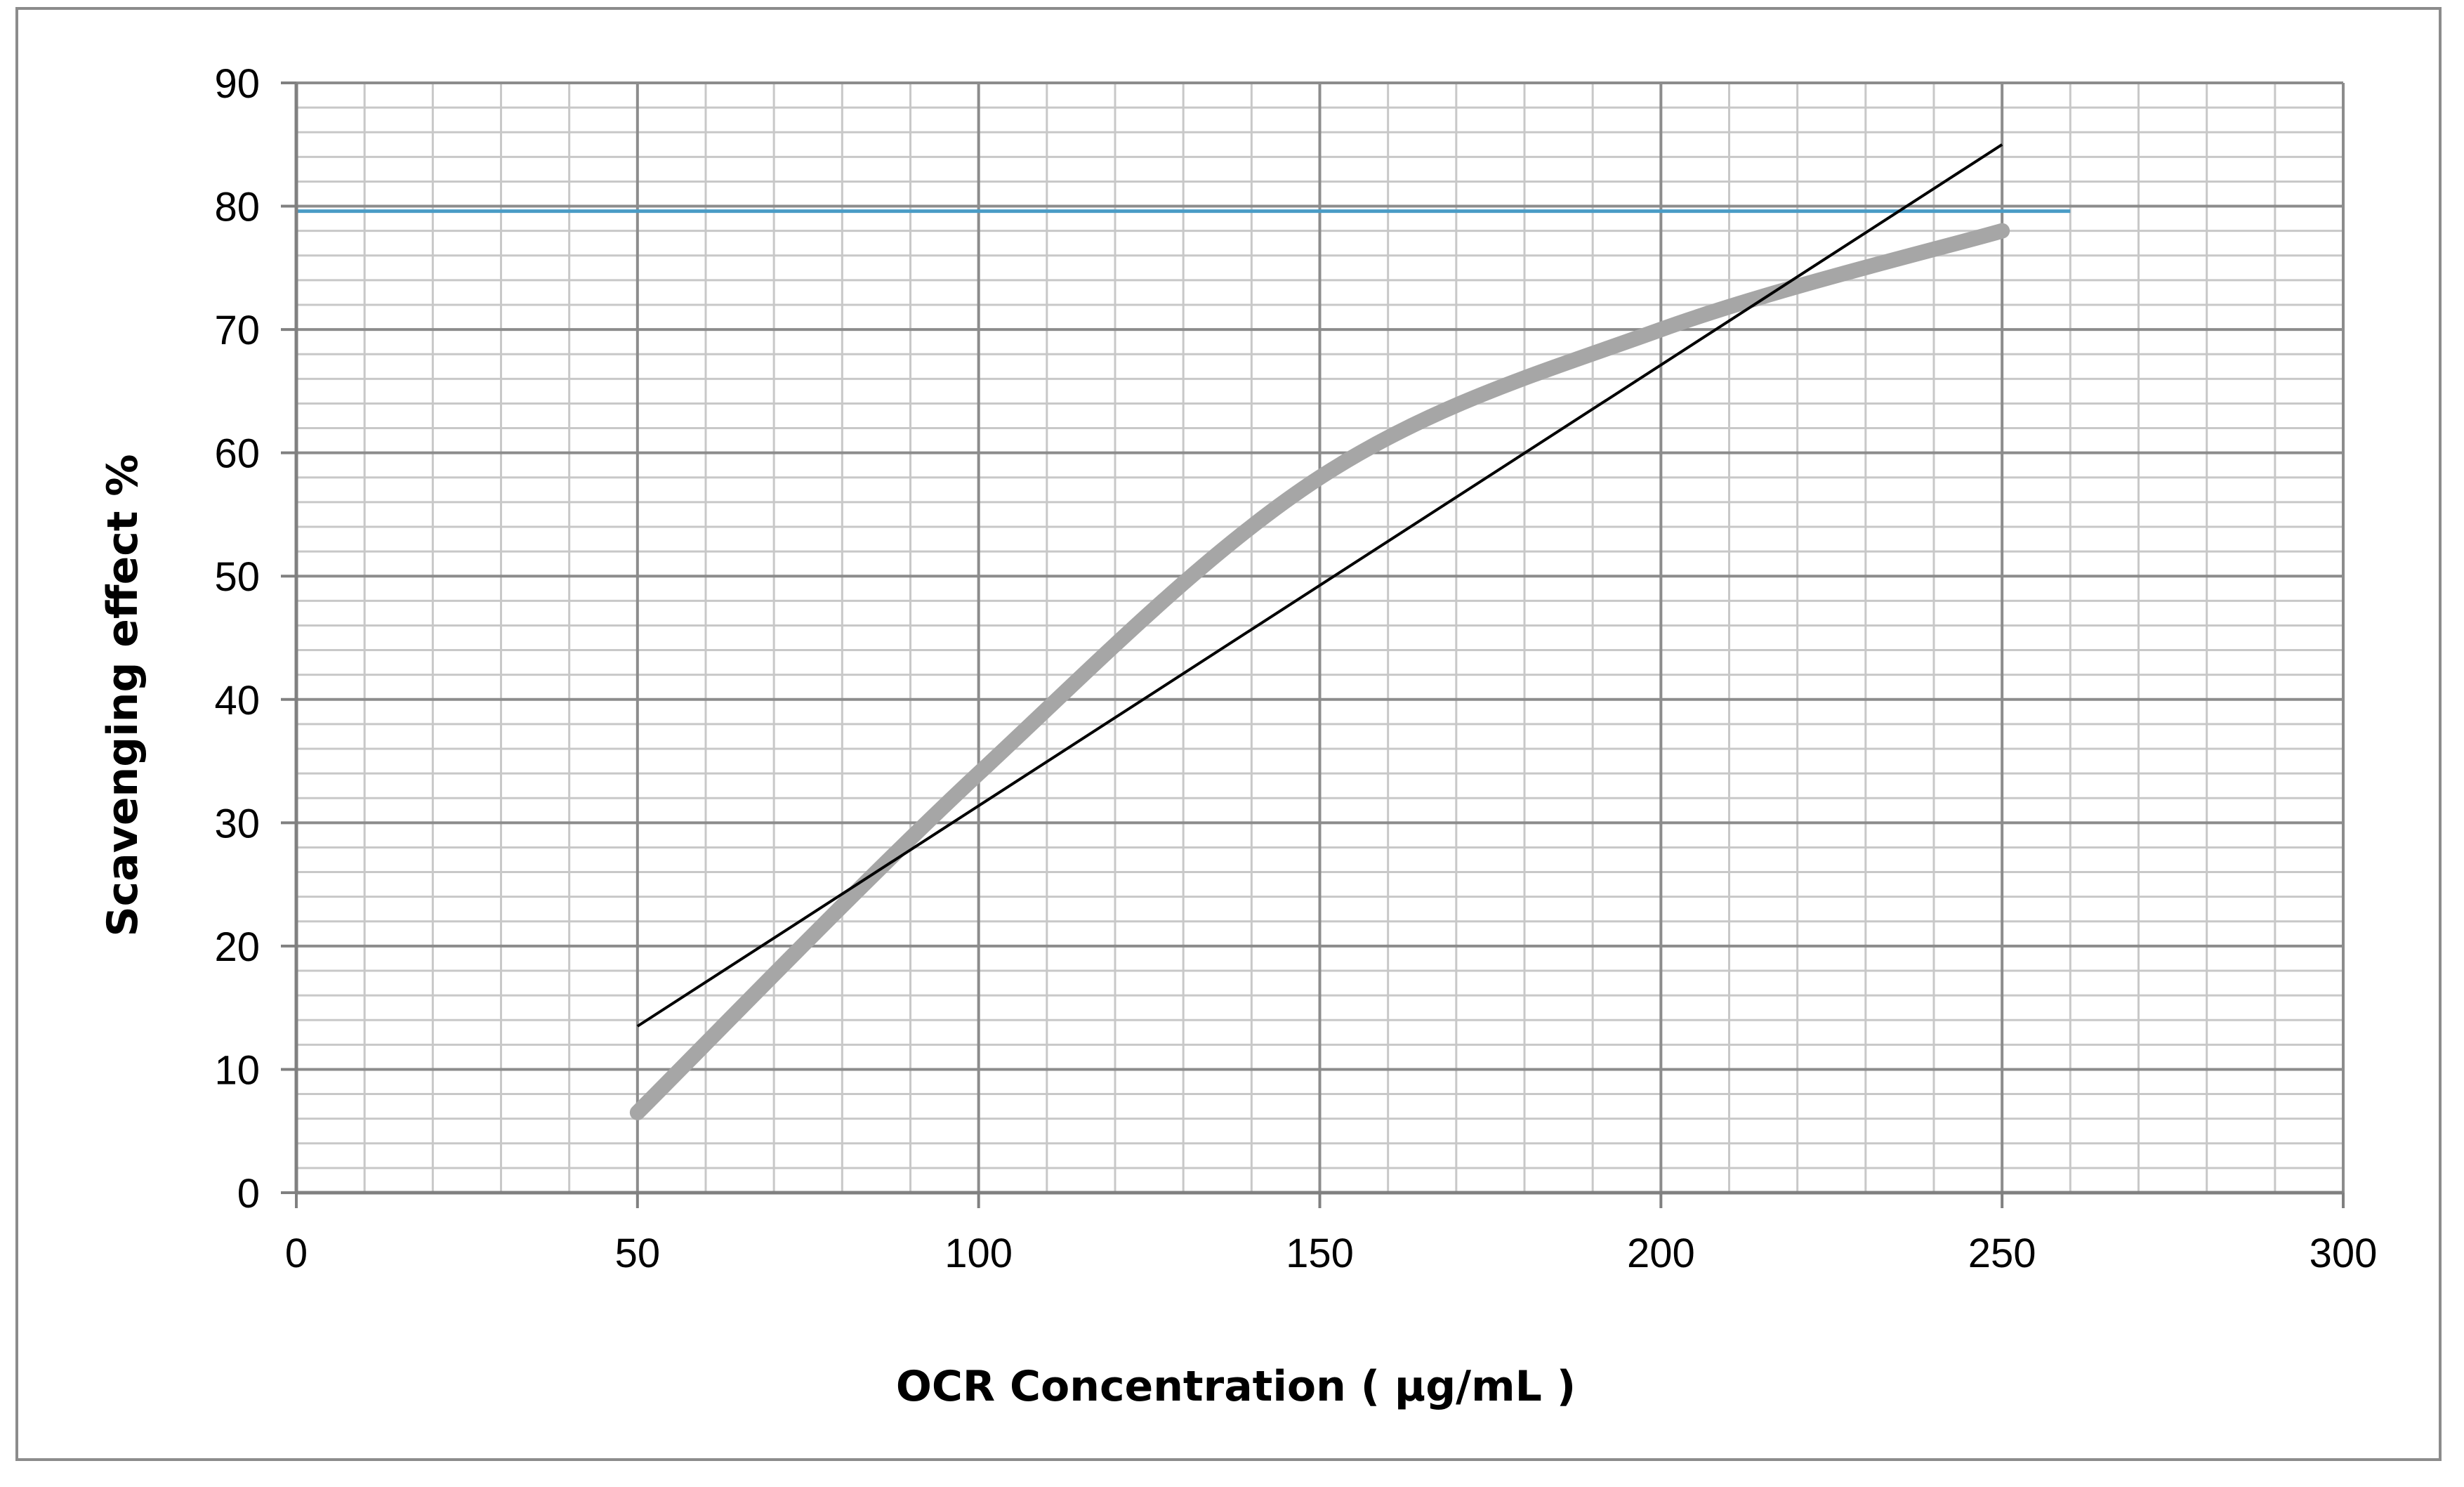  I want to click on y-tick-label: 90, so click(237, 84).